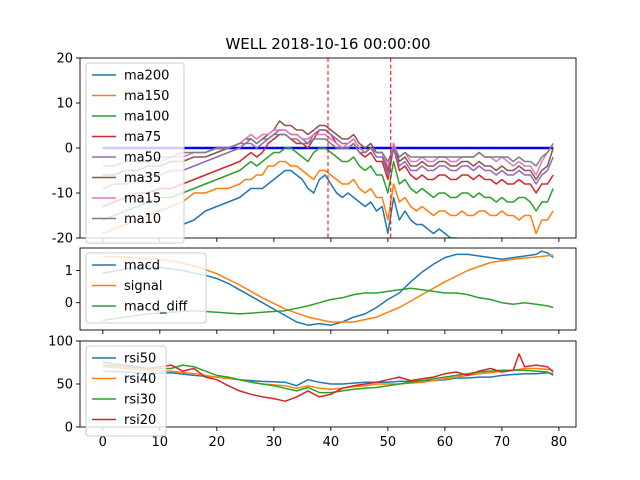 This screenshot has height=480, width=640. Describe the element at coordinates (103, 442) in the screenshot. I see `x-tick-label: 0` at that location.